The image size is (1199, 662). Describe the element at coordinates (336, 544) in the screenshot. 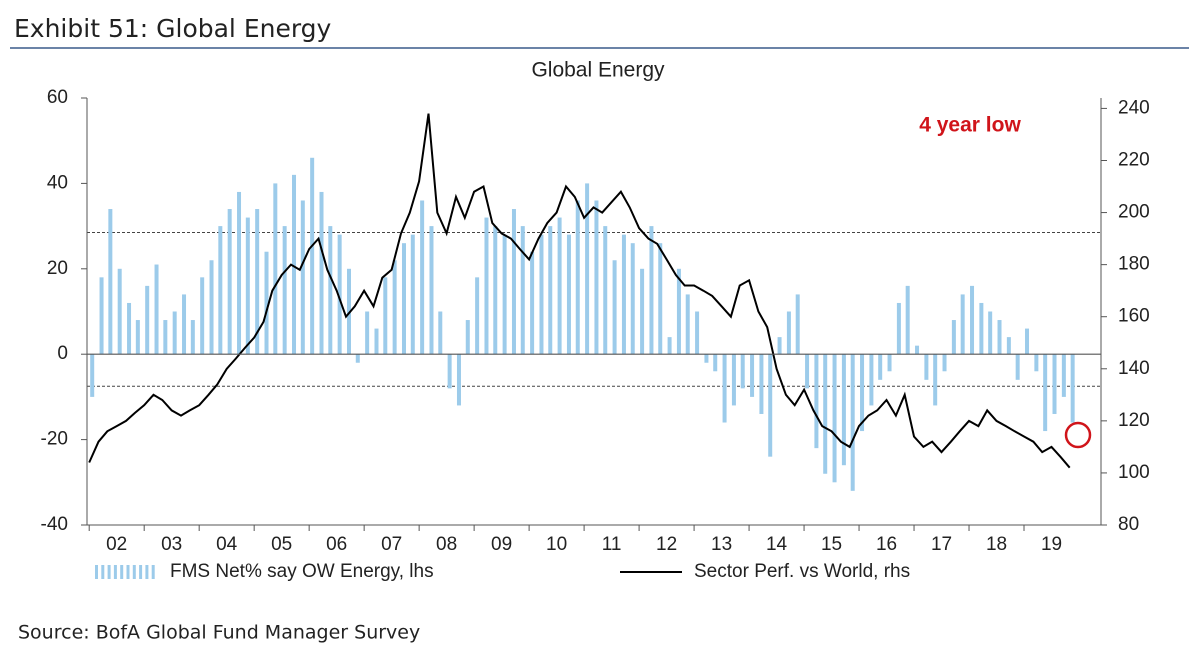

I see `x-tick-label: 06` at that location.